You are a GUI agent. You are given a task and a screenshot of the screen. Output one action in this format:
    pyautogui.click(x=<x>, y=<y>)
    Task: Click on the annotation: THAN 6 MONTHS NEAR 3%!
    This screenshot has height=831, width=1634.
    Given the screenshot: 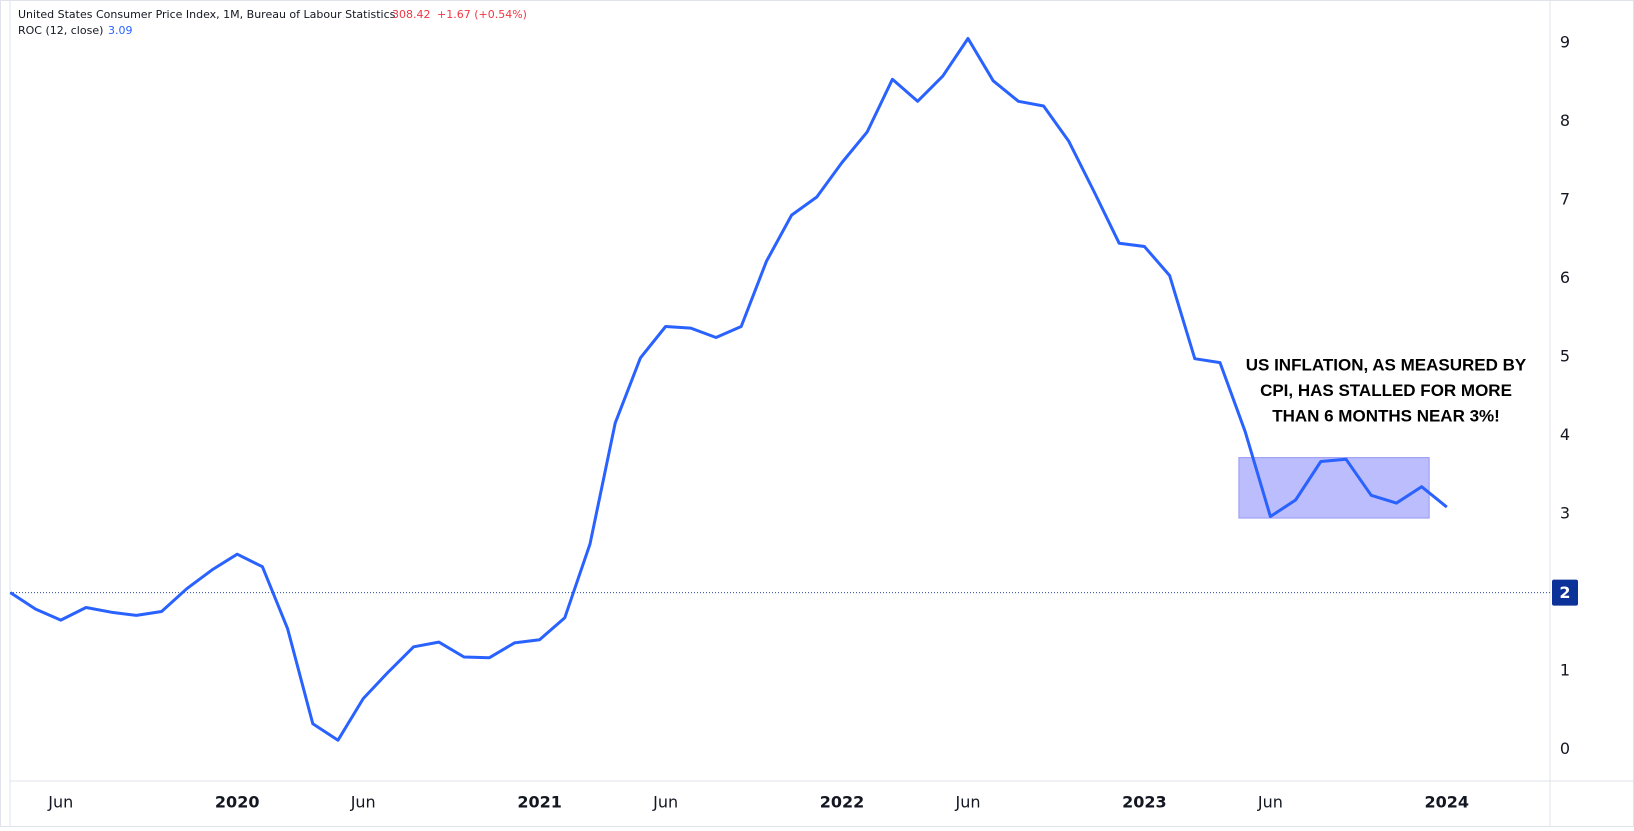 What is the action you would take?
    pyautogui.click(x=1386, y=415)
    